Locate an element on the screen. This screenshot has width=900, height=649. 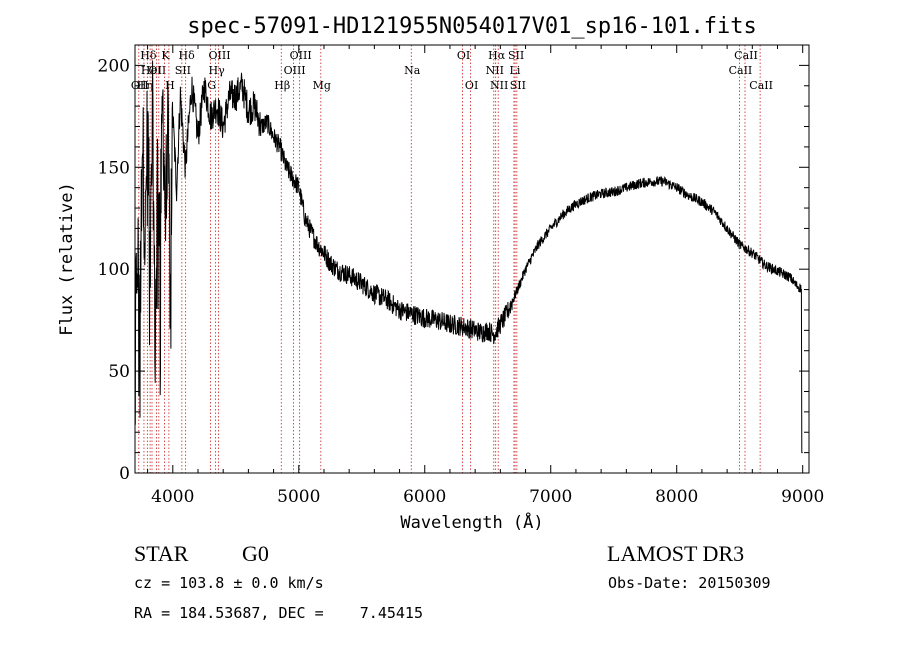
x-tick-label-0: 4000 is located at coordinates (172, 497).